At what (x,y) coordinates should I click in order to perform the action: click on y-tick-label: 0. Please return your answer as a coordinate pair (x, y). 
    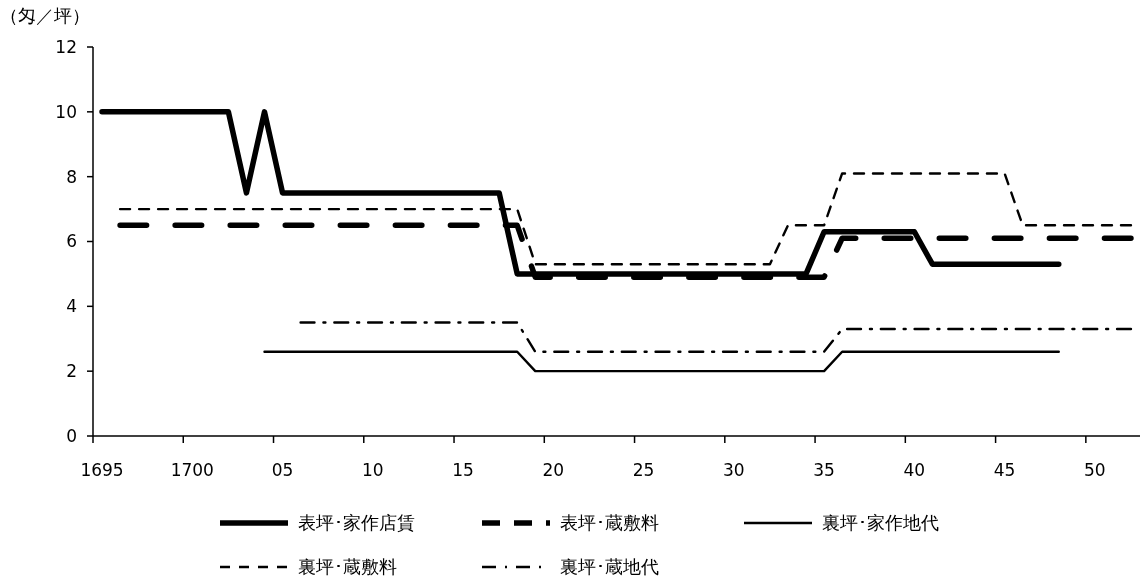
    Looking at the image, I should click on (71, 435).